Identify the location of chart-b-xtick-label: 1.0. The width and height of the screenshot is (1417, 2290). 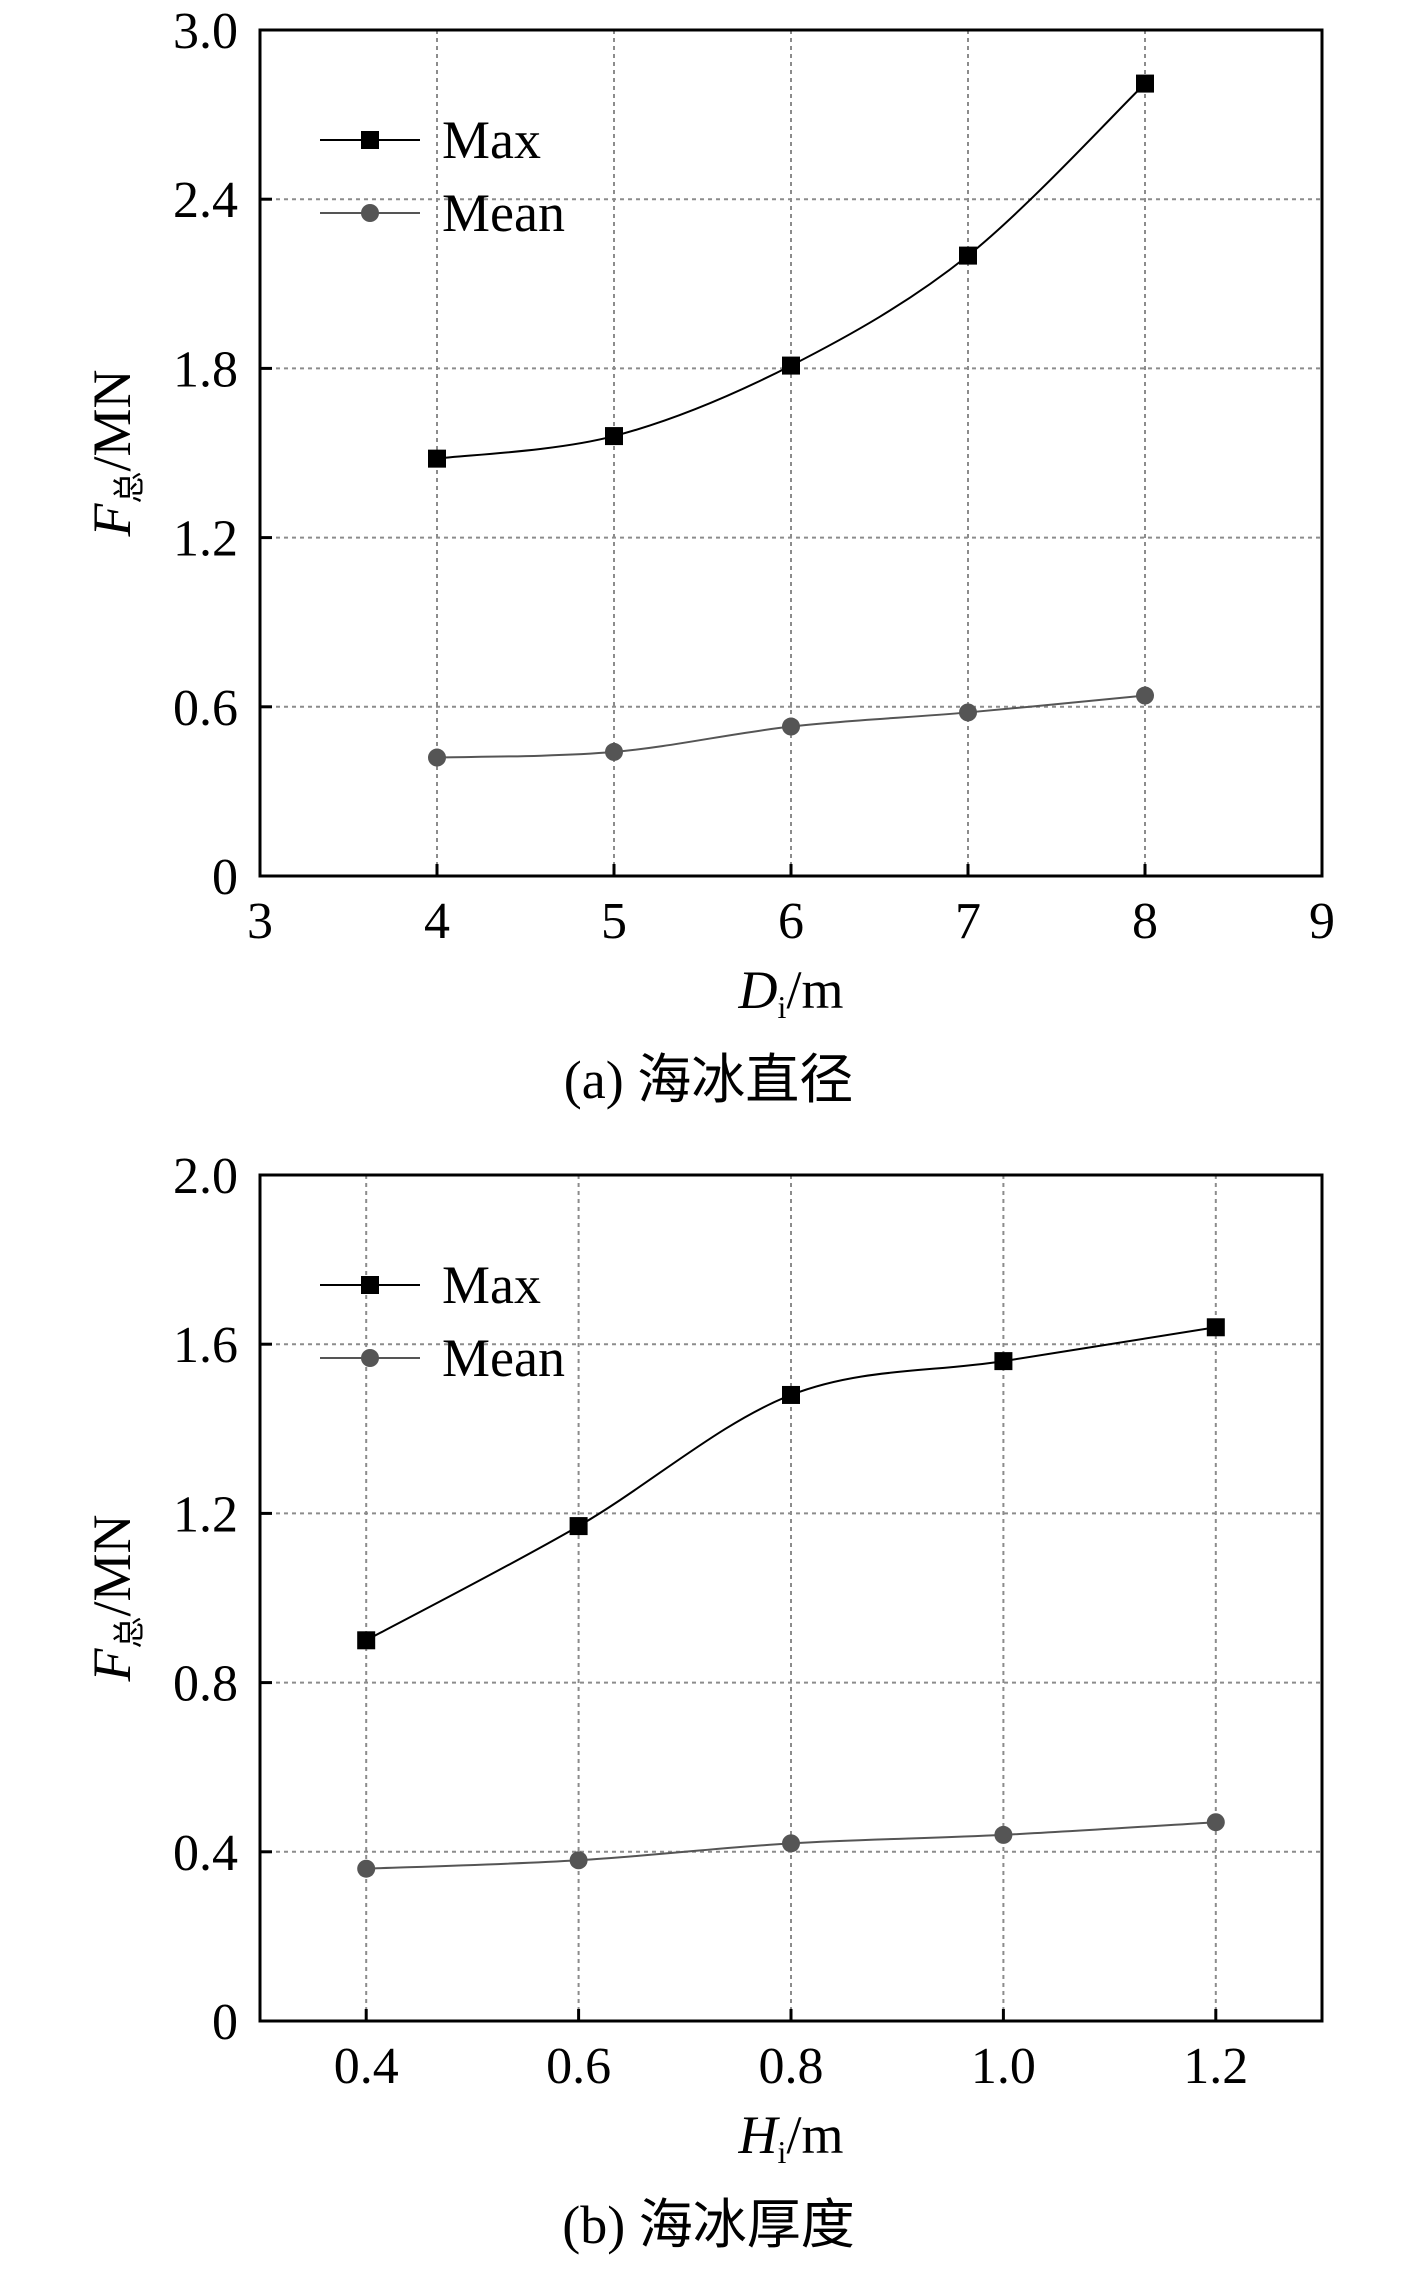
(1003, 2066).